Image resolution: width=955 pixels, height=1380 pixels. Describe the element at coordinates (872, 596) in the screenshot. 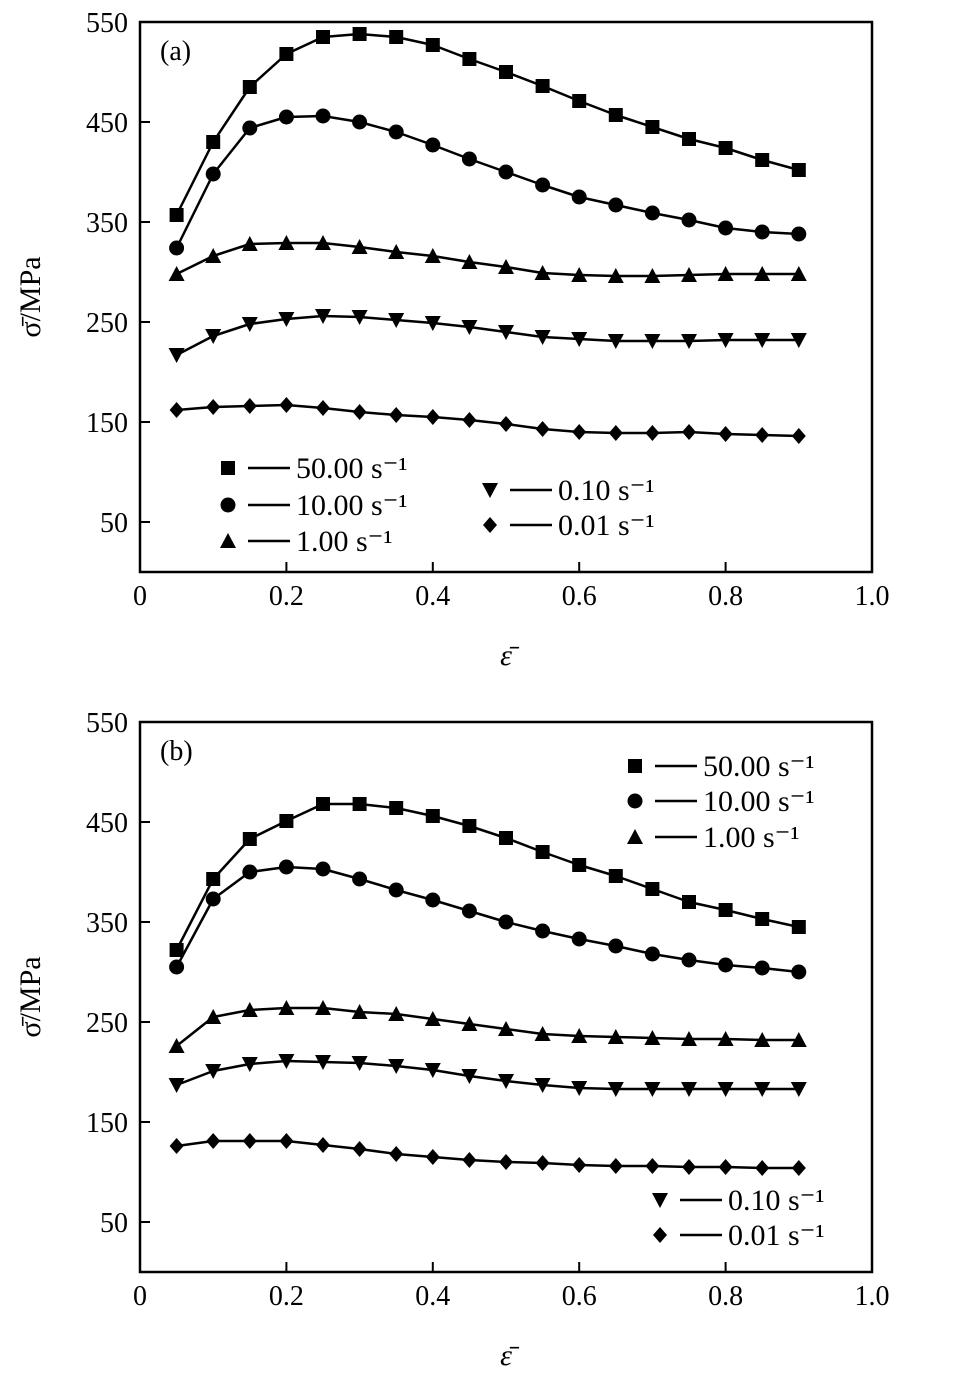

I see `x-tick-label: 1.0` at that location.